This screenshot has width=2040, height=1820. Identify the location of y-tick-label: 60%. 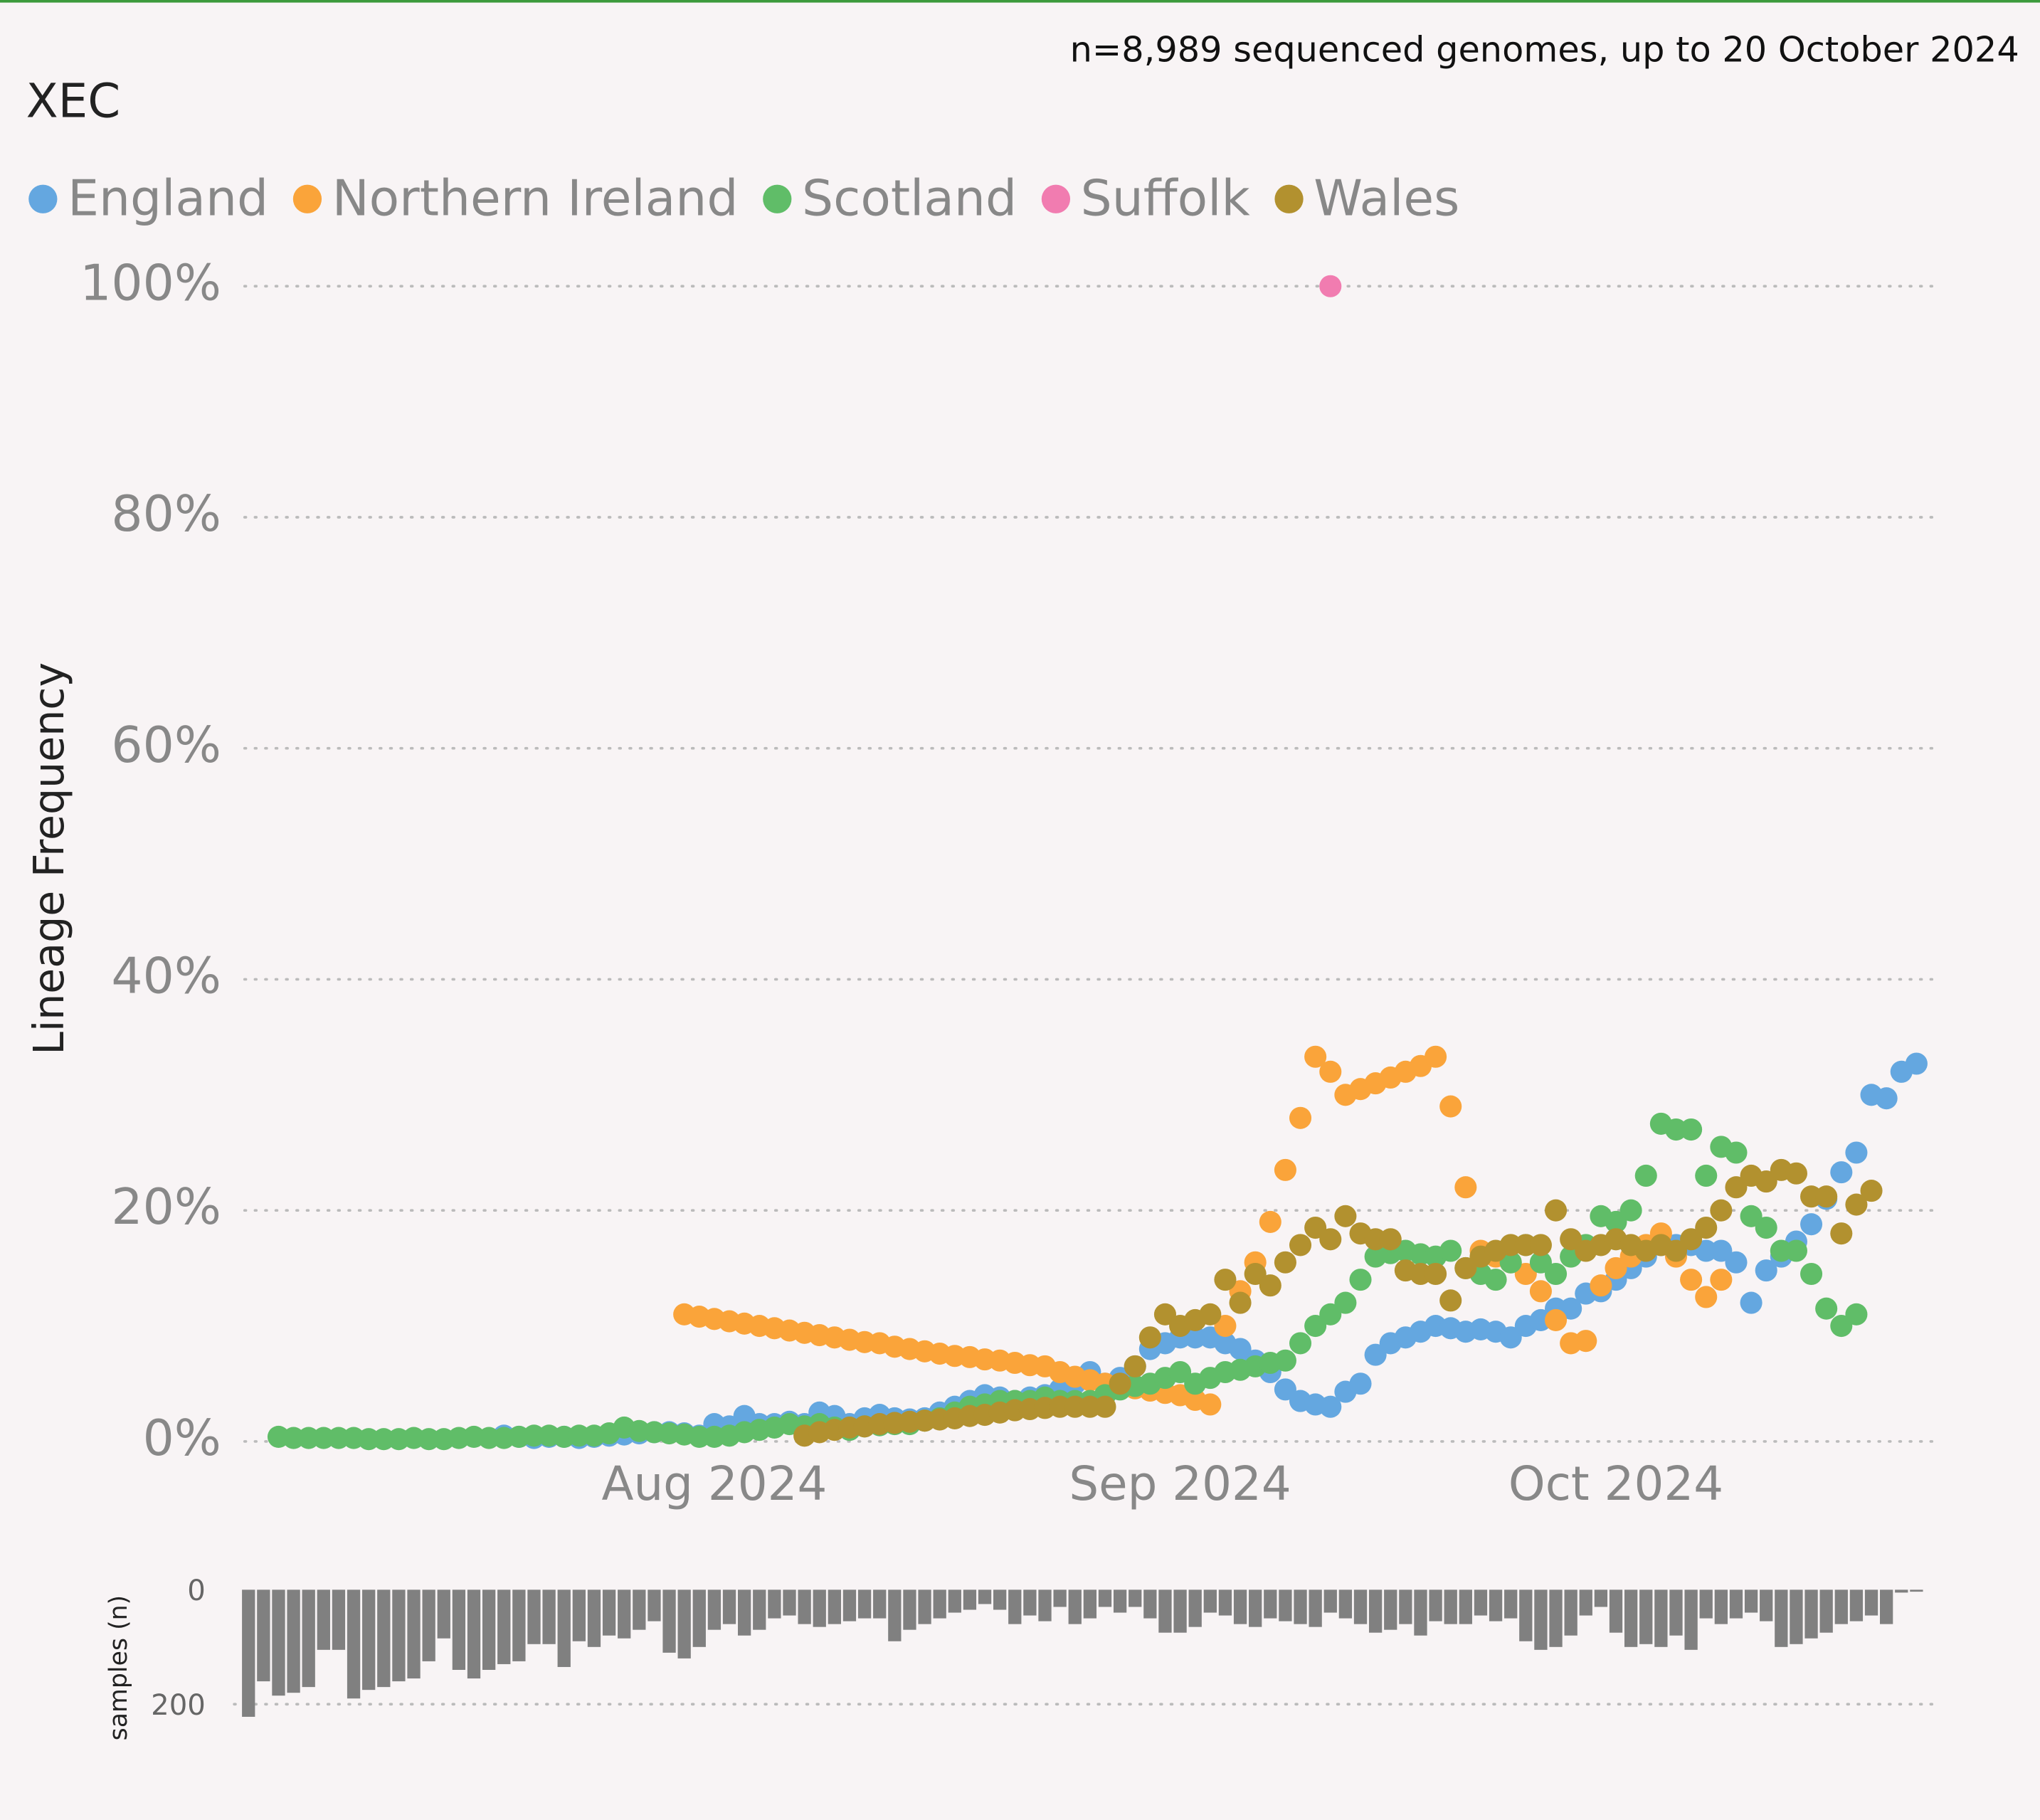
(166, 745).